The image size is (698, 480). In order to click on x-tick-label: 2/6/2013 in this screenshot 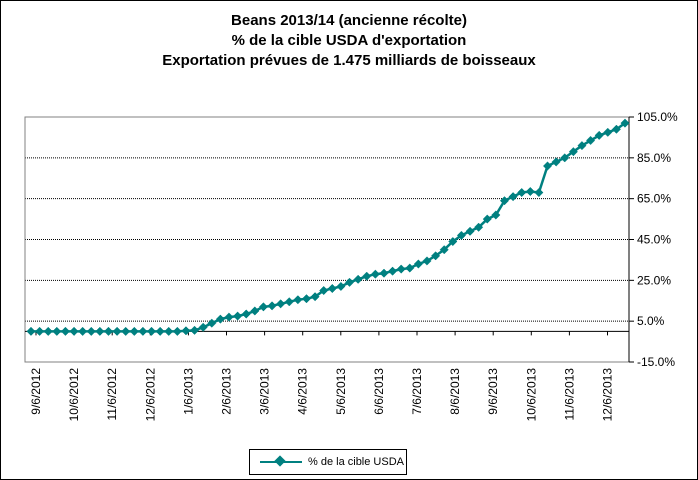, I will do `click(227, 391)`.